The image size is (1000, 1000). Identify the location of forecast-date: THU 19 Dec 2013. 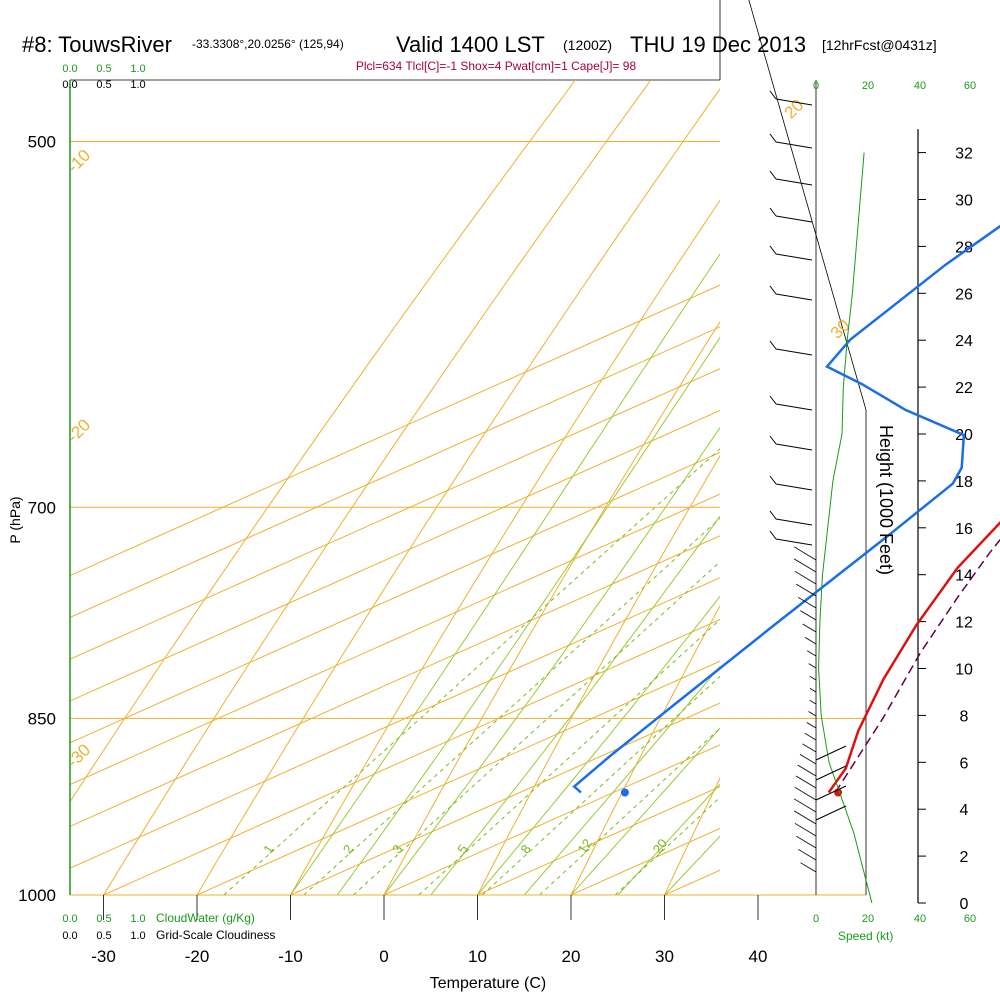
(718, 44).